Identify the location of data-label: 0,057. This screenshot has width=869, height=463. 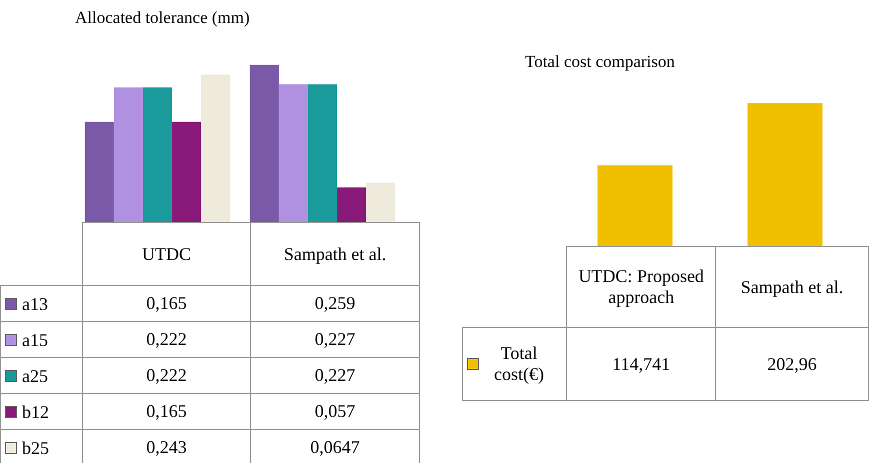
(335, 412).